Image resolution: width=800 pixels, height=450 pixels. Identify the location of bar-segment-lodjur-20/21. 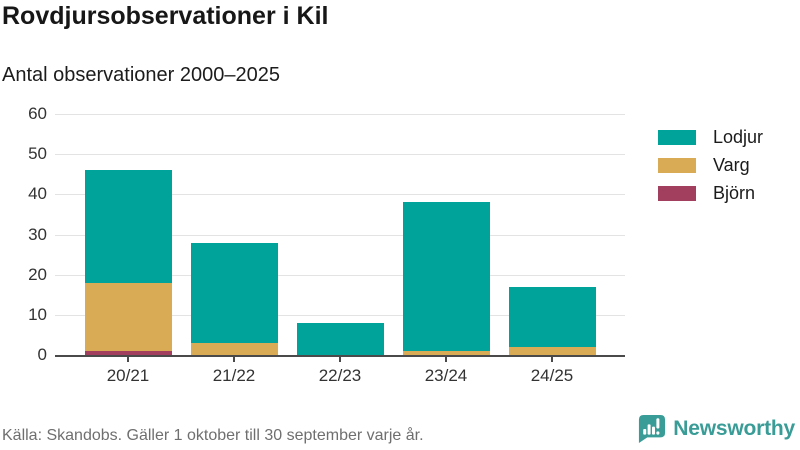
(128, 226).